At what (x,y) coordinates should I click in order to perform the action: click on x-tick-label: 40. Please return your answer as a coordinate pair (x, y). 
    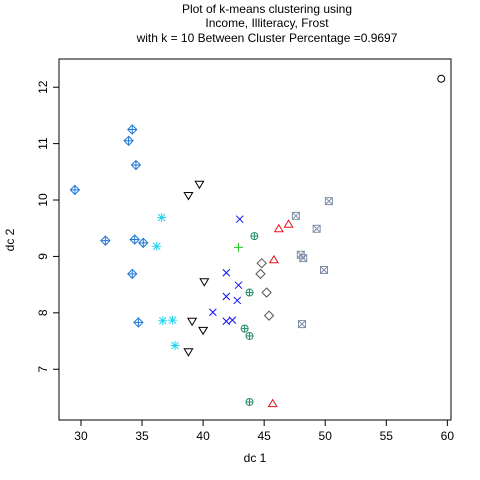
    Looking at the image, I should click on (203, 436).